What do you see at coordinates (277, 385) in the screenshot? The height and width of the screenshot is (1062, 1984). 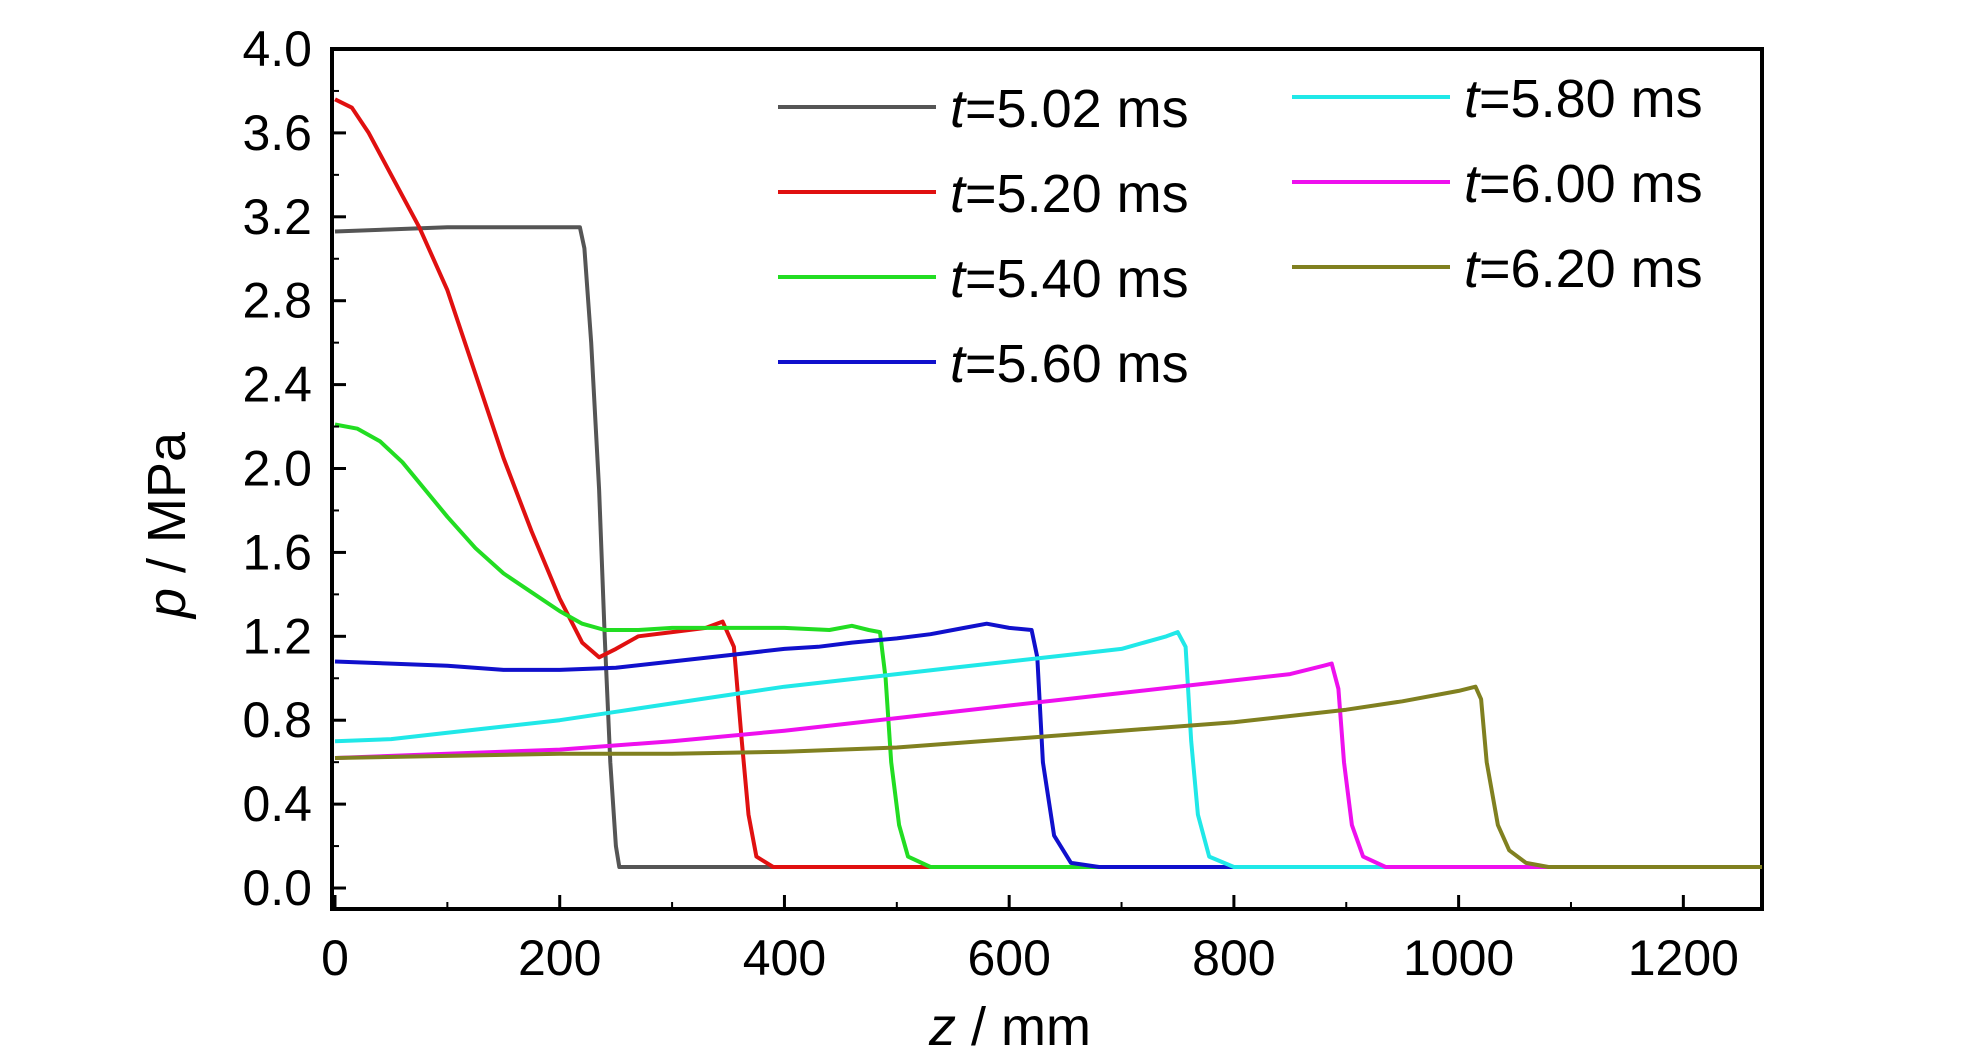 I see `y-tick-label: 2.4` at bounding box center [277, 385].